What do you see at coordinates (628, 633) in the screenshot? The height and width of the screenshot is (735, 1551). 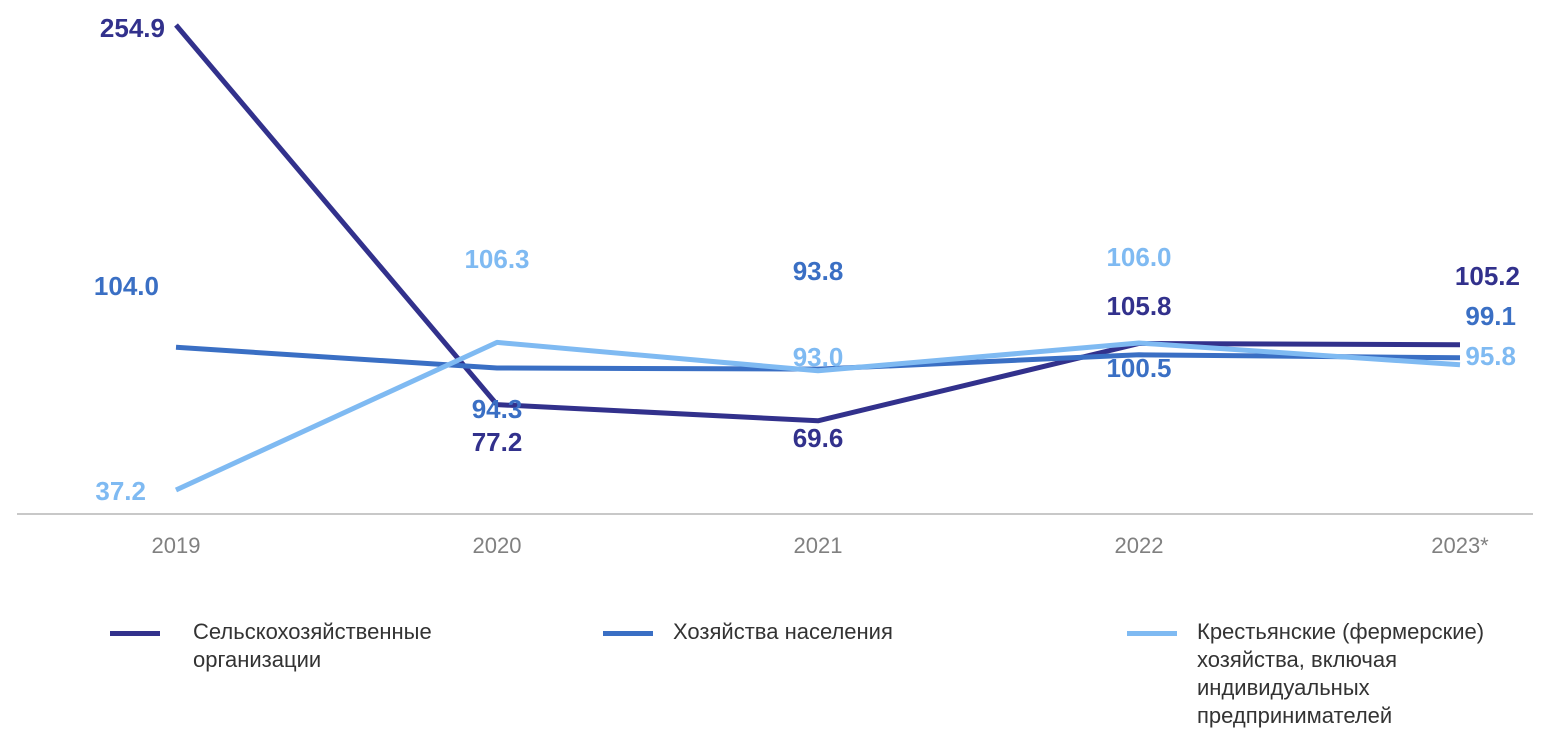 I see `legend-swatch-households` at bounding box center [628, 633].